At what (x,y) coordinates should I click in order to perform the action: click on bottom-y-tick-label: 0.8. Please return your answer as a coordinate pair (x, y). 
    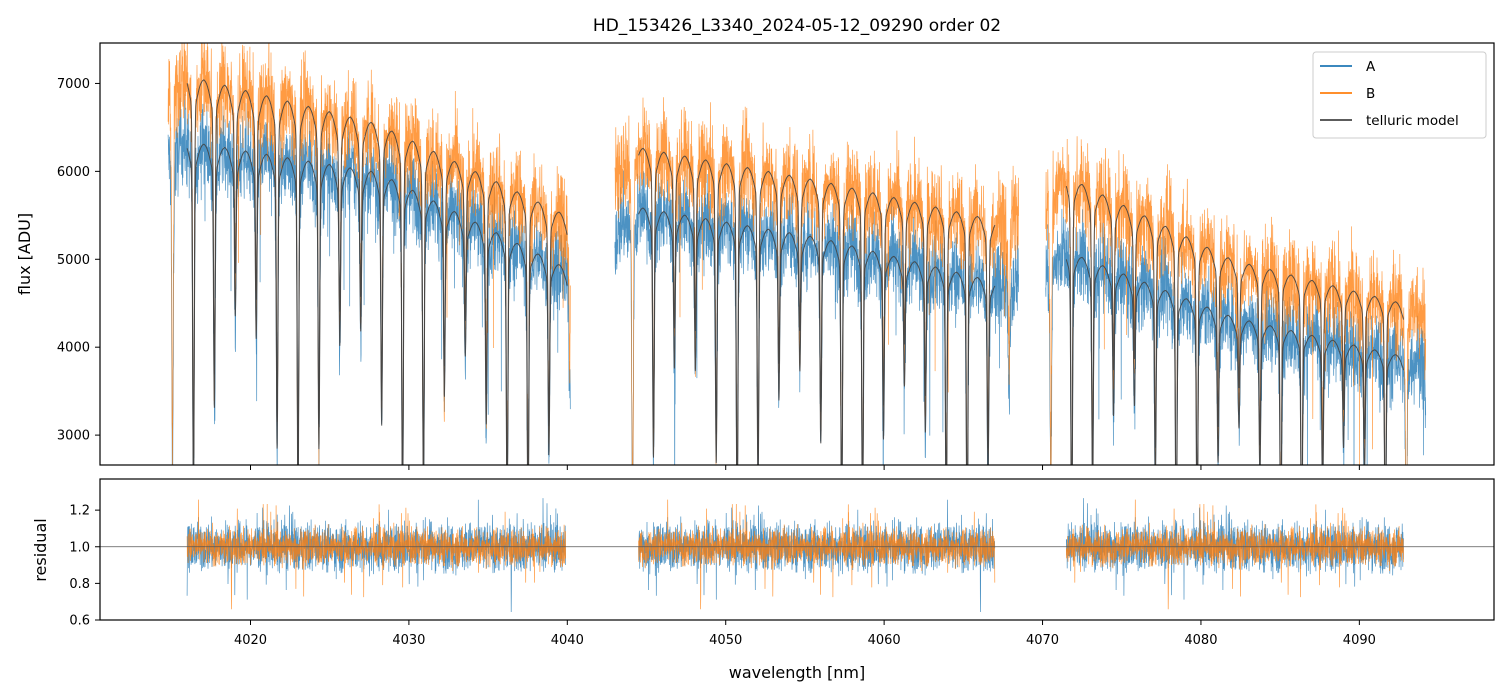
    Looking at the image, I should click on (79, 584).